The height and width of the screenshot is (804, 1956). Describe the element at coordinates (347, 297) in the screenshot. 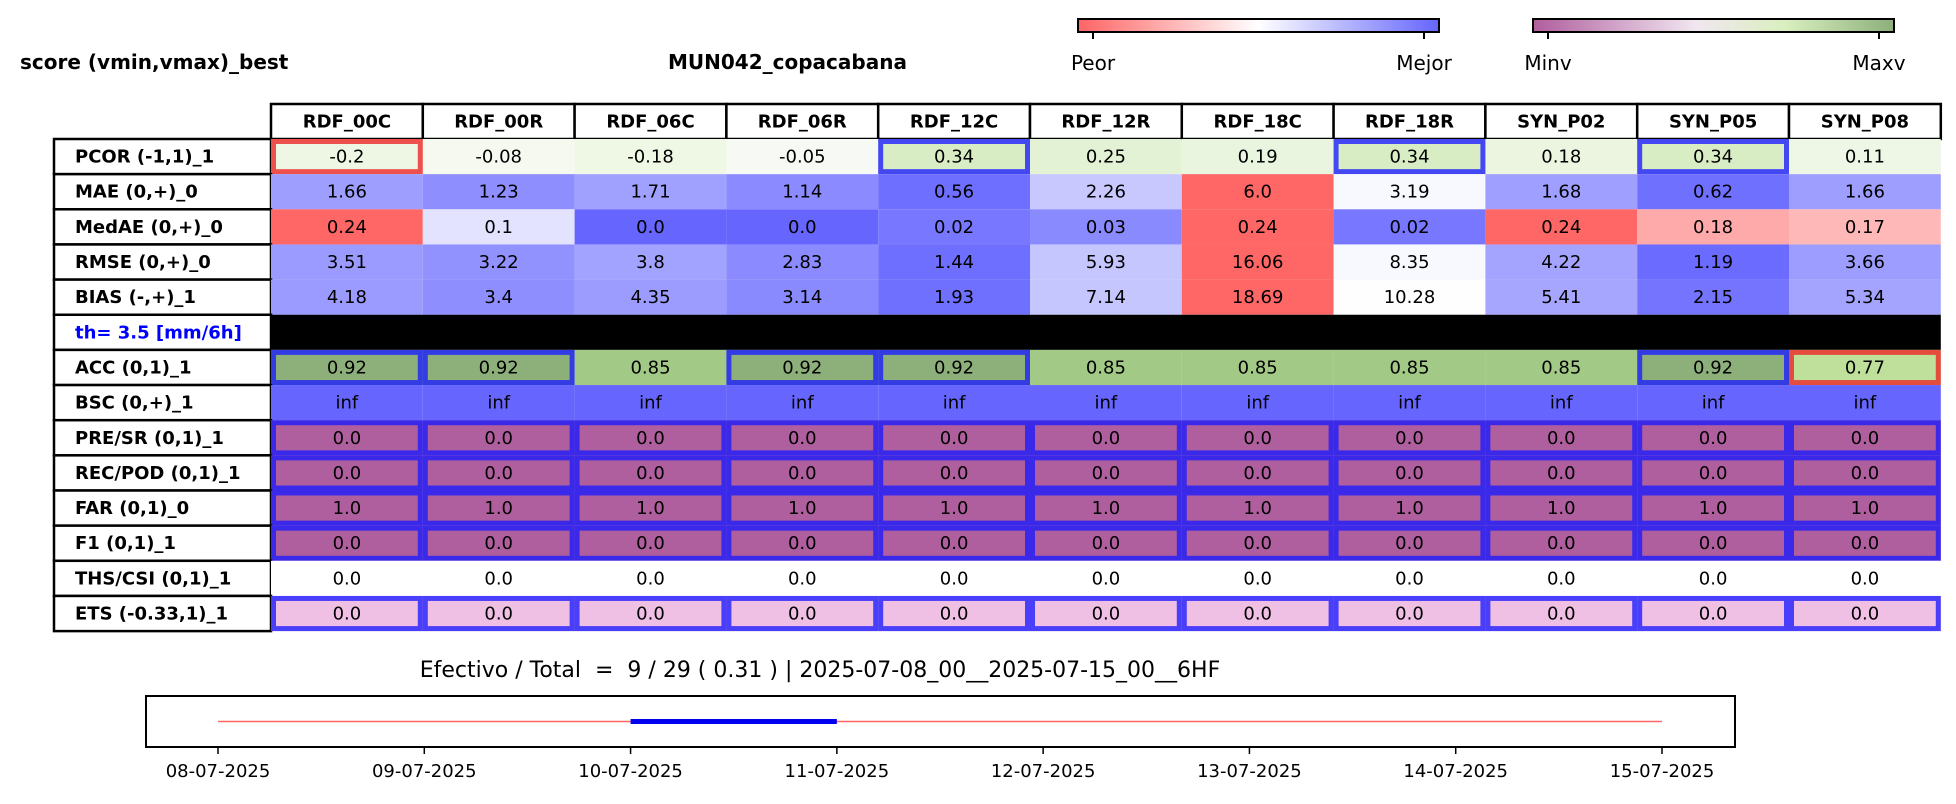

I see `score-value: 4.18` at that location.